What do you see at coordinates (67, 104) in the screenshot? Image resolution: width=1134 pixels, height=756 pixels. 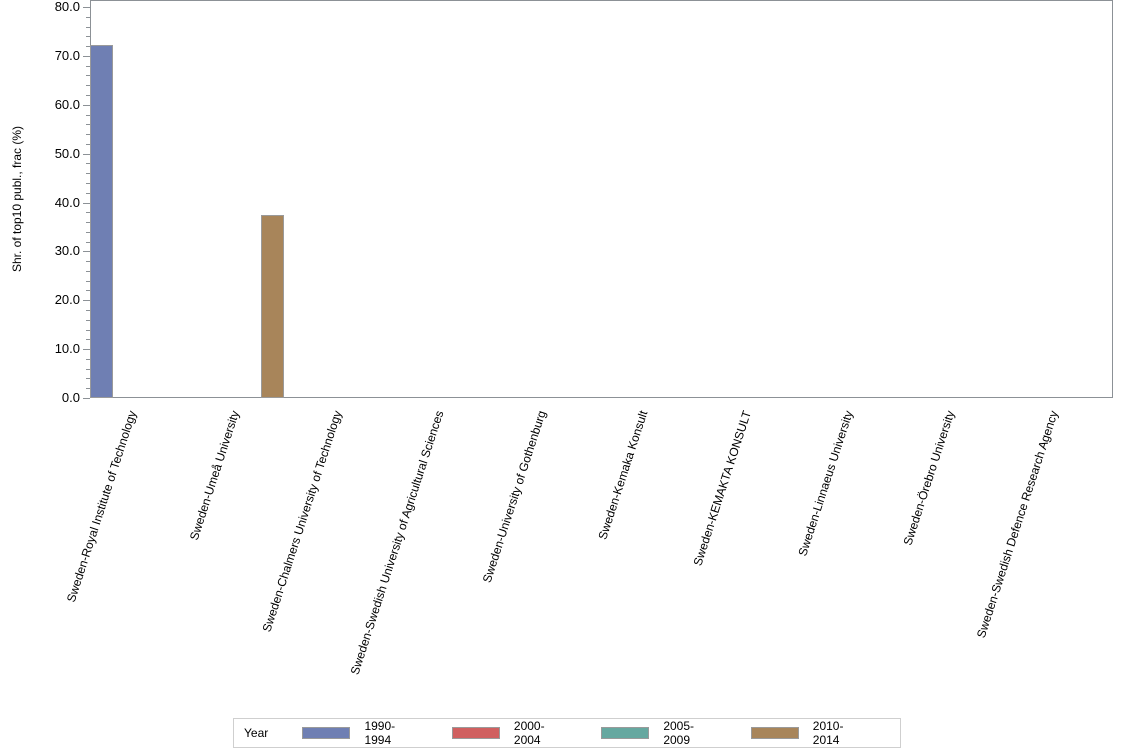 I see `y-tick-label: 60.0` at bounding box center [67, 104].